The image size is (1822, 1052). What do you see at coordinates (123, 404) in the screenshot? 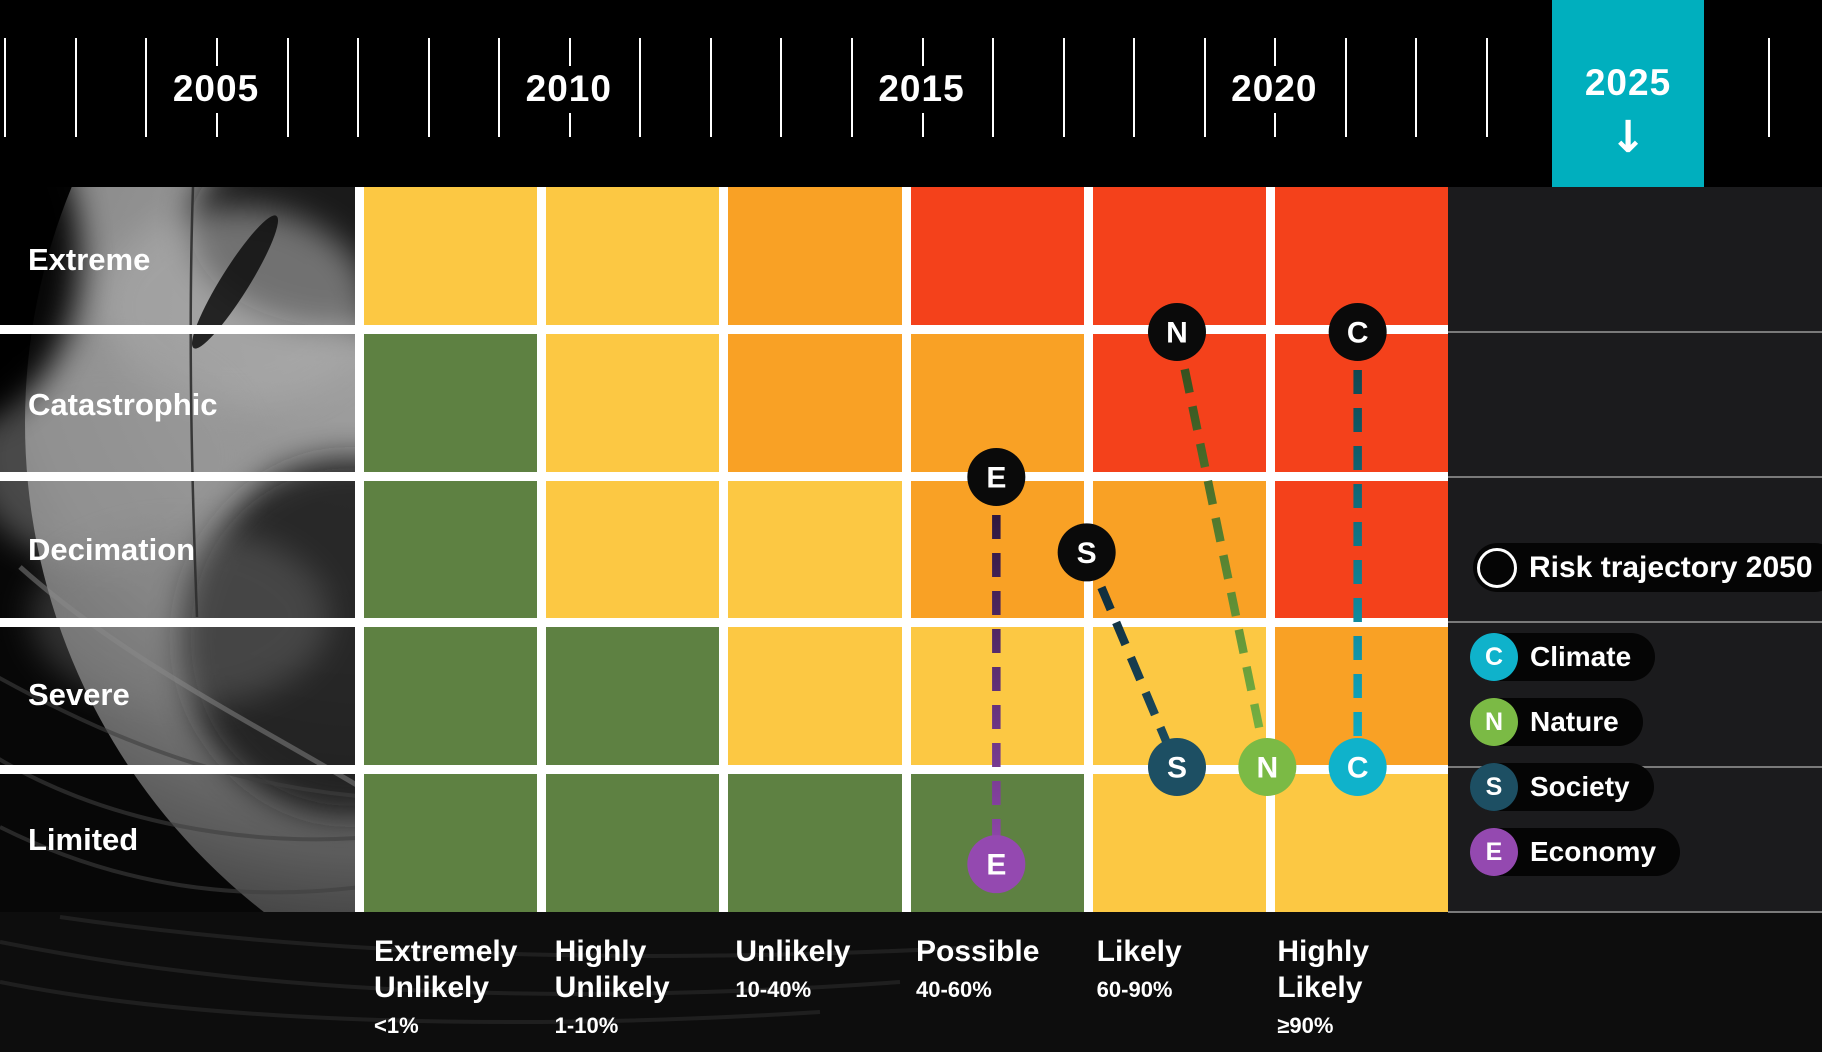
I see `severity-label-catastrophic: Catastrophic` at bounding box center [123, 404].